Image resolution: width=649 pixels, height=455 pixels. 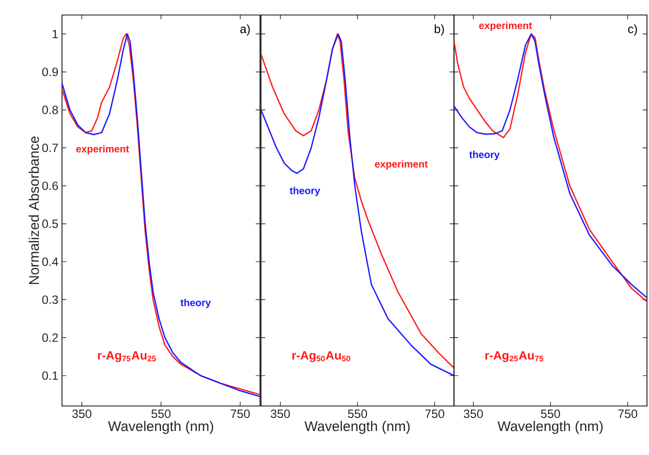 What do you see at coordinates (245, 30) in the screenshot?
I see `annotation: a)` at bounding box center [245, 30].